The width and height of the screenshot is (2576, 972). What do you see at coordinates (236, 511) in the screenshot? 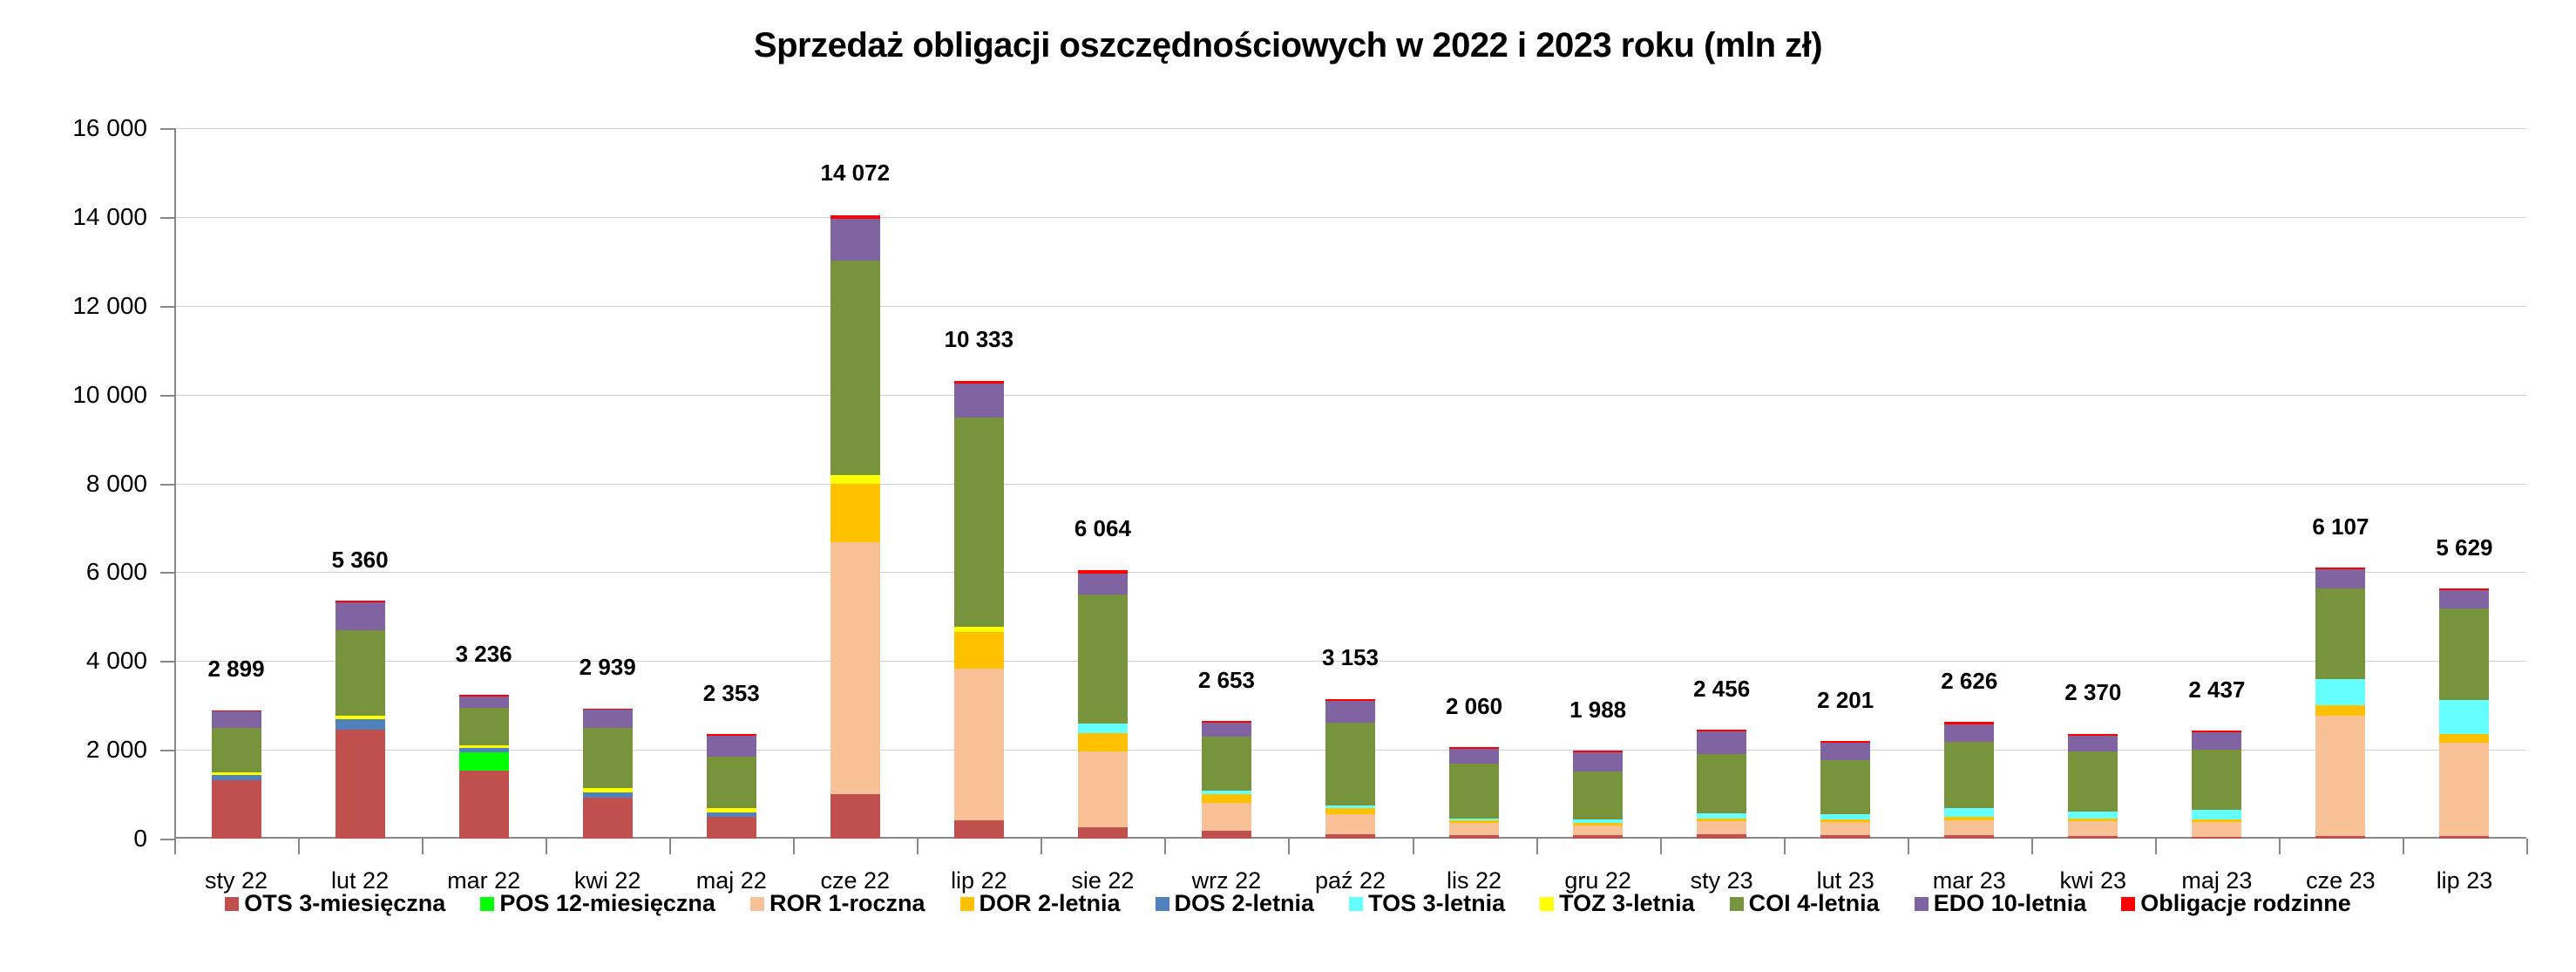
I see `category-group: 2 899 sty 22` at bounding box center [236, 511].